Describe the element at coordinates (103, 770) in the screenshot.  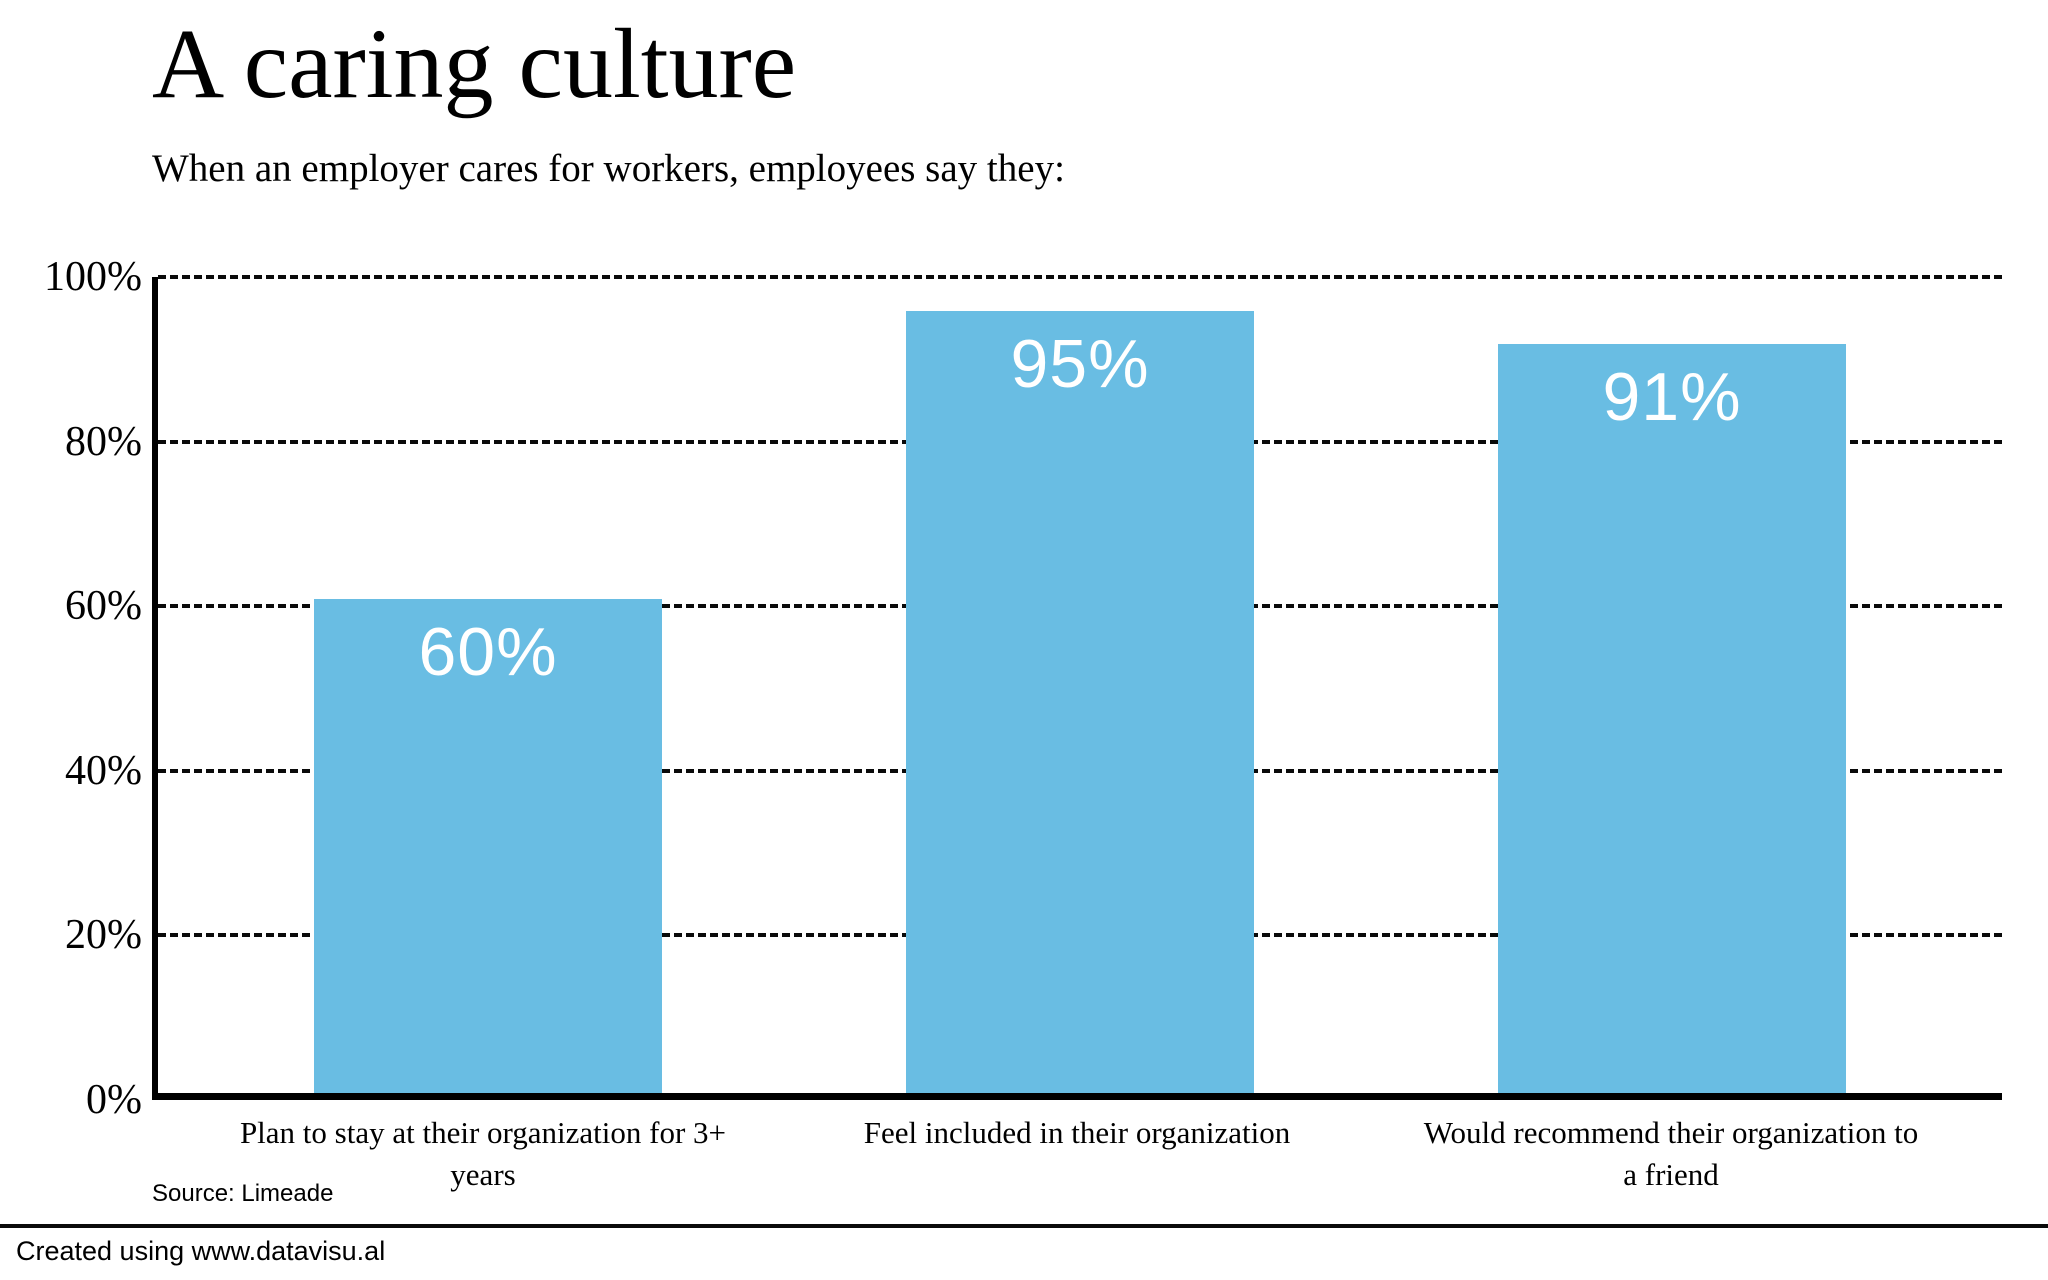
I see `y-tick-label-40pct: 40%` at that location.